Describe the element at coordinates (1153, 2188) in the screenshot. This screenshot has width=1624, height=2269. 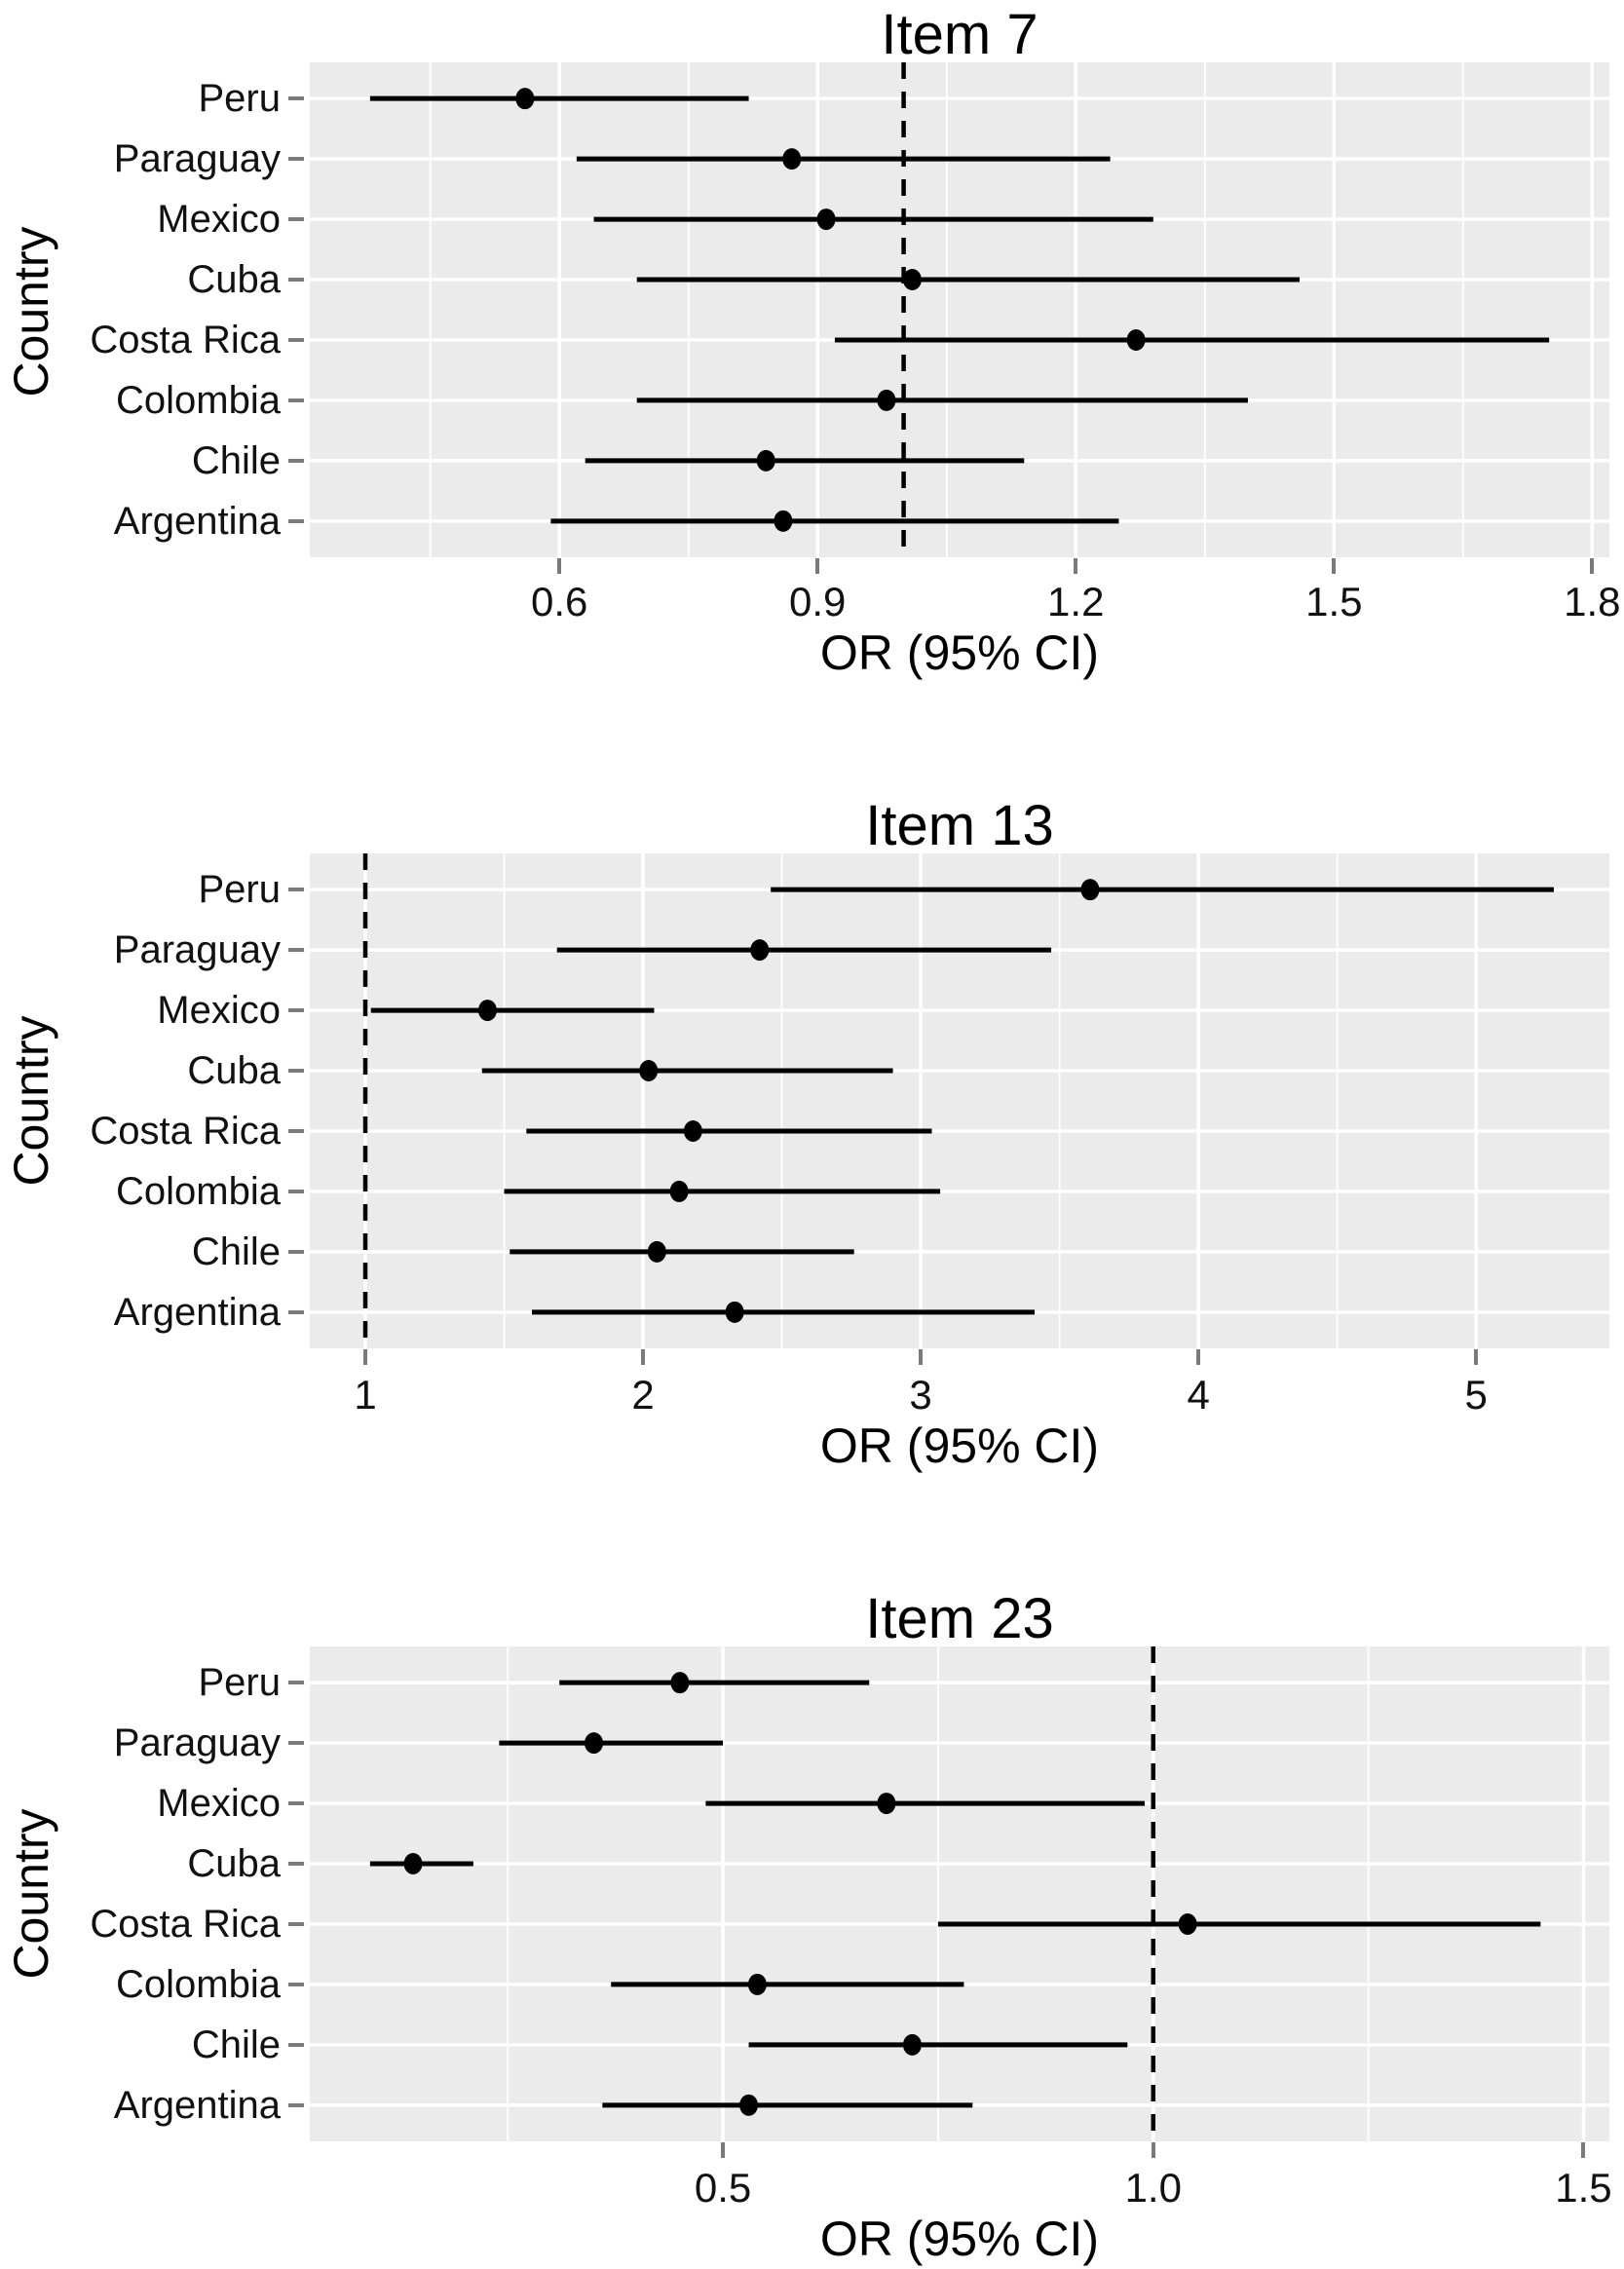
I see `x-tick-label: 1.0` at that location.